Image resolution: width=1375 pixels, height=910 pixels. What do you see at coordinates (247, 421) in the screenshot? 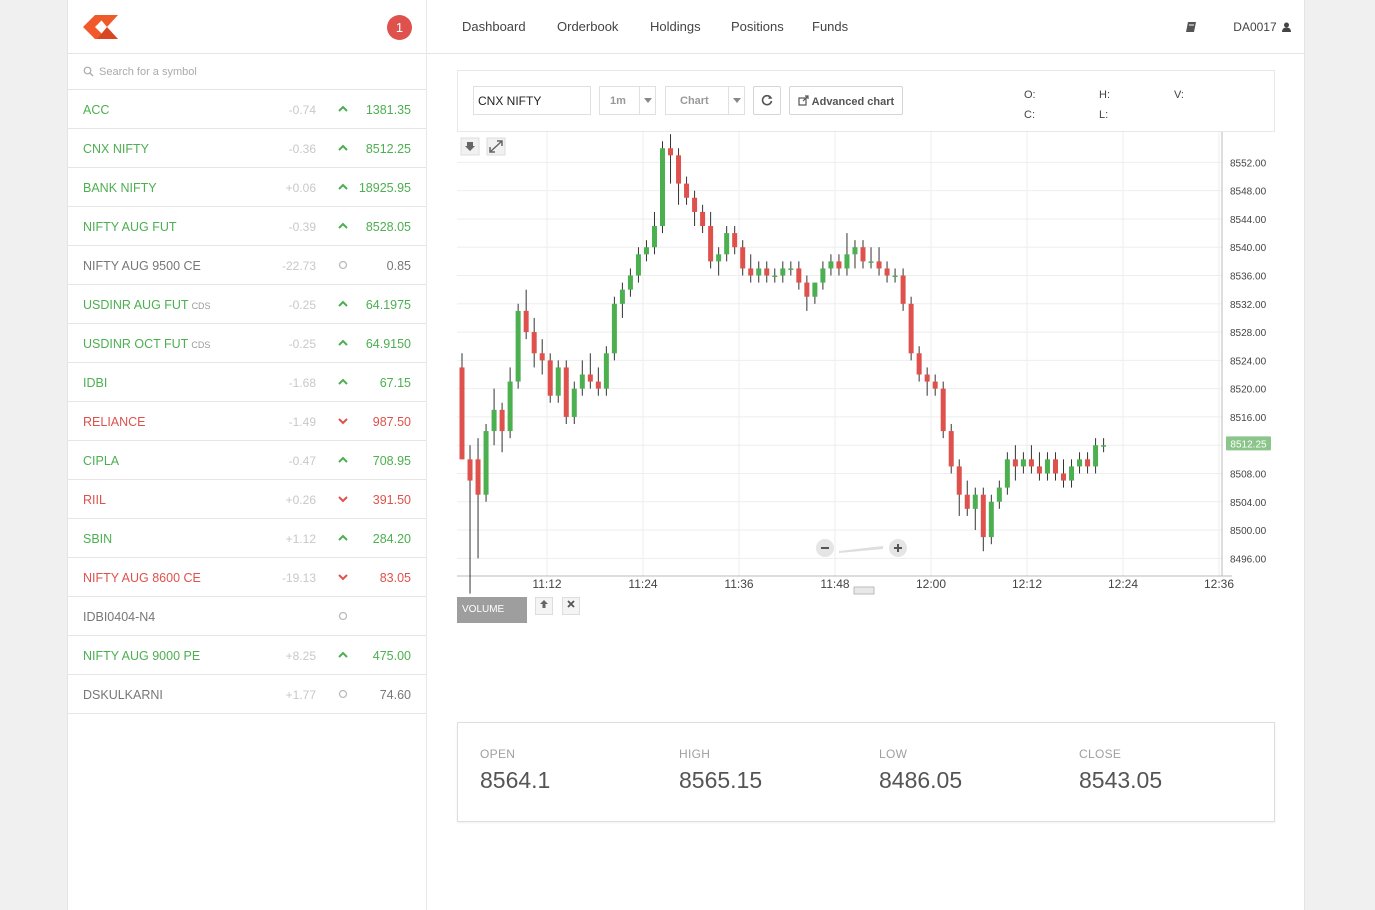
I see `list-item: RELIANCE -1.49 987.50` at bounding box center [247, 421].